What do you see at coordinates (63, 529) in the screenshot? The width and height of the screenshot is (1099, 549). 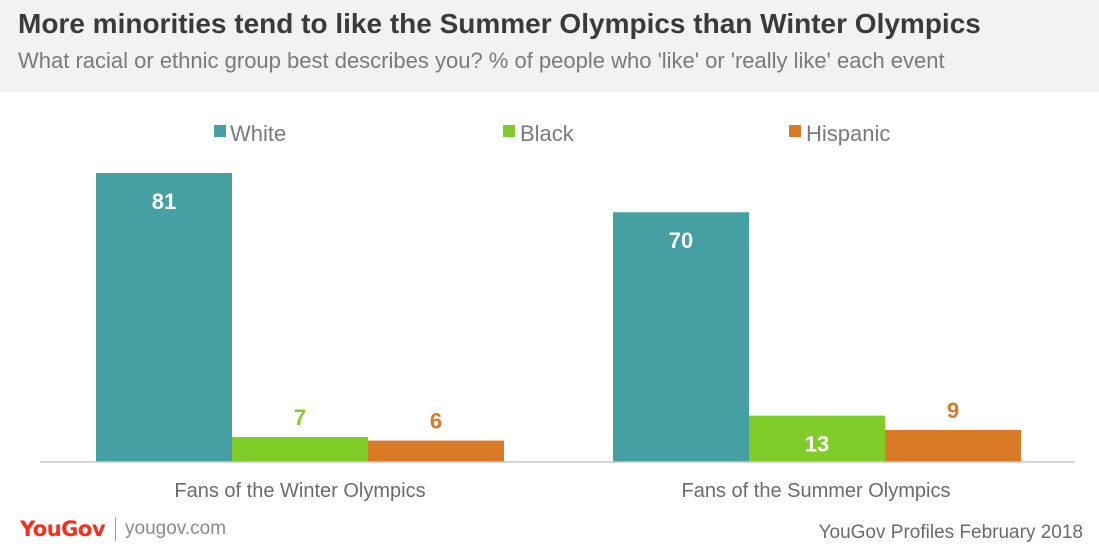 I see `yougov-logo: YouGov` at bounding box center [63, 529].